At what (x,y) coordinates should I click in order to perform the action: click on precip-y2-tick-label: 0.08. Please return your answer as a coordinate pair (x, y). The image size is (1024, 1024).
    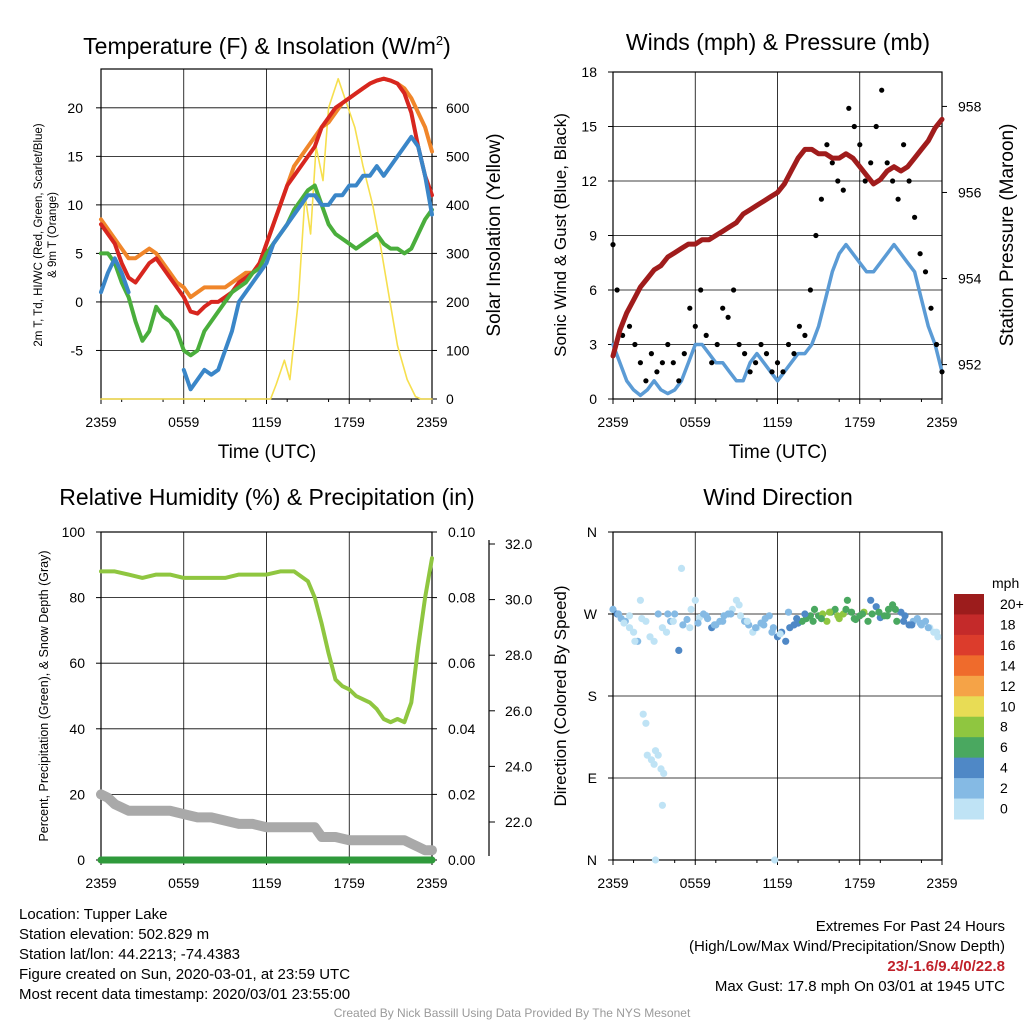
    Looking at the image, I should click on (461, 598).